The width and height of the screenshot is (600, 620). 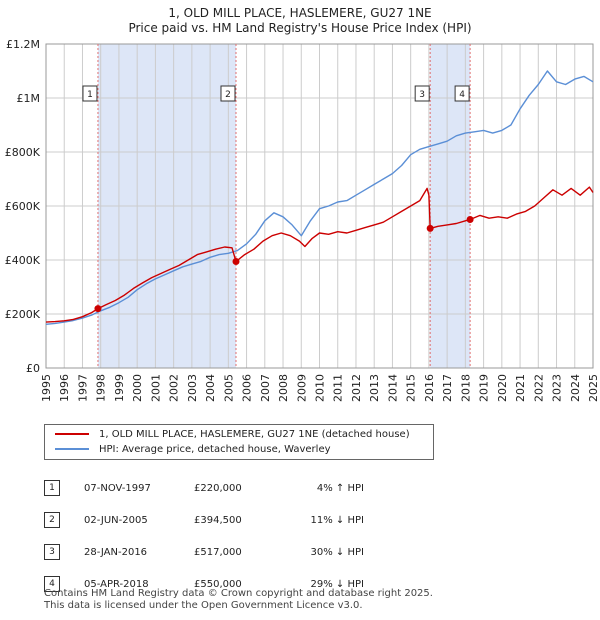 What do you see at coordinates (502, 388) in the screenshot?
I see `x-tick-label: 2020` at bounding box center [502, 388].